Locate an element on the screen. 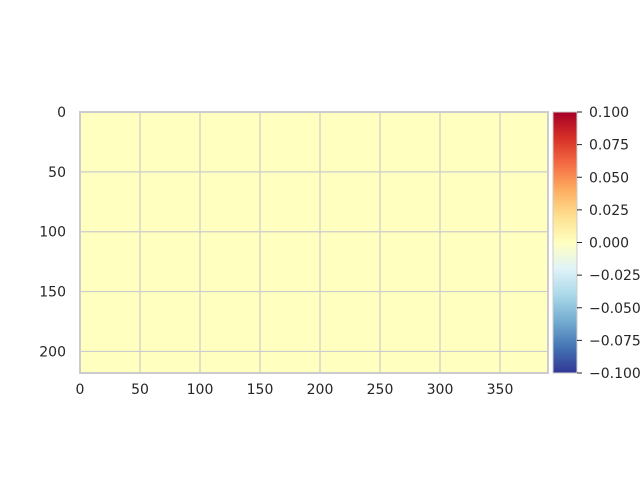 This screenshot has height=480, width=640. y-tick-label: 50 is located at coordinates (57, 173).